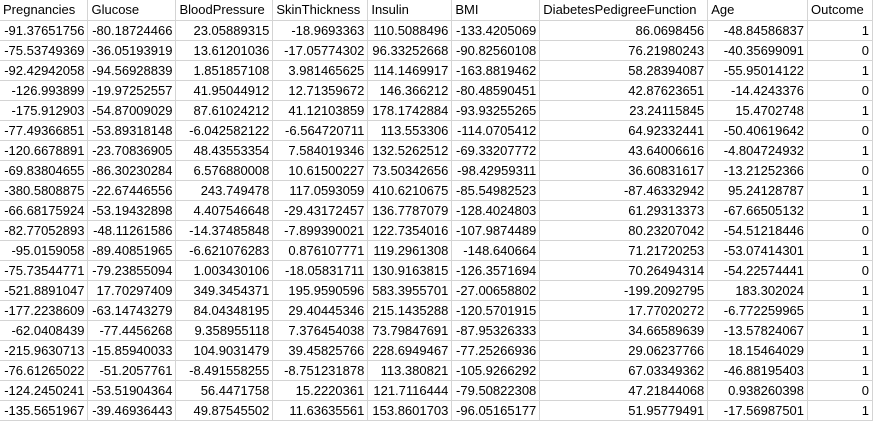 Image resolution: width=873 pixels, height=422 pixels. Describe the element at coordinates (624, 50) in the screenshot. I see `cell-diabetespedigreefunction: 76.21980243` at that location.